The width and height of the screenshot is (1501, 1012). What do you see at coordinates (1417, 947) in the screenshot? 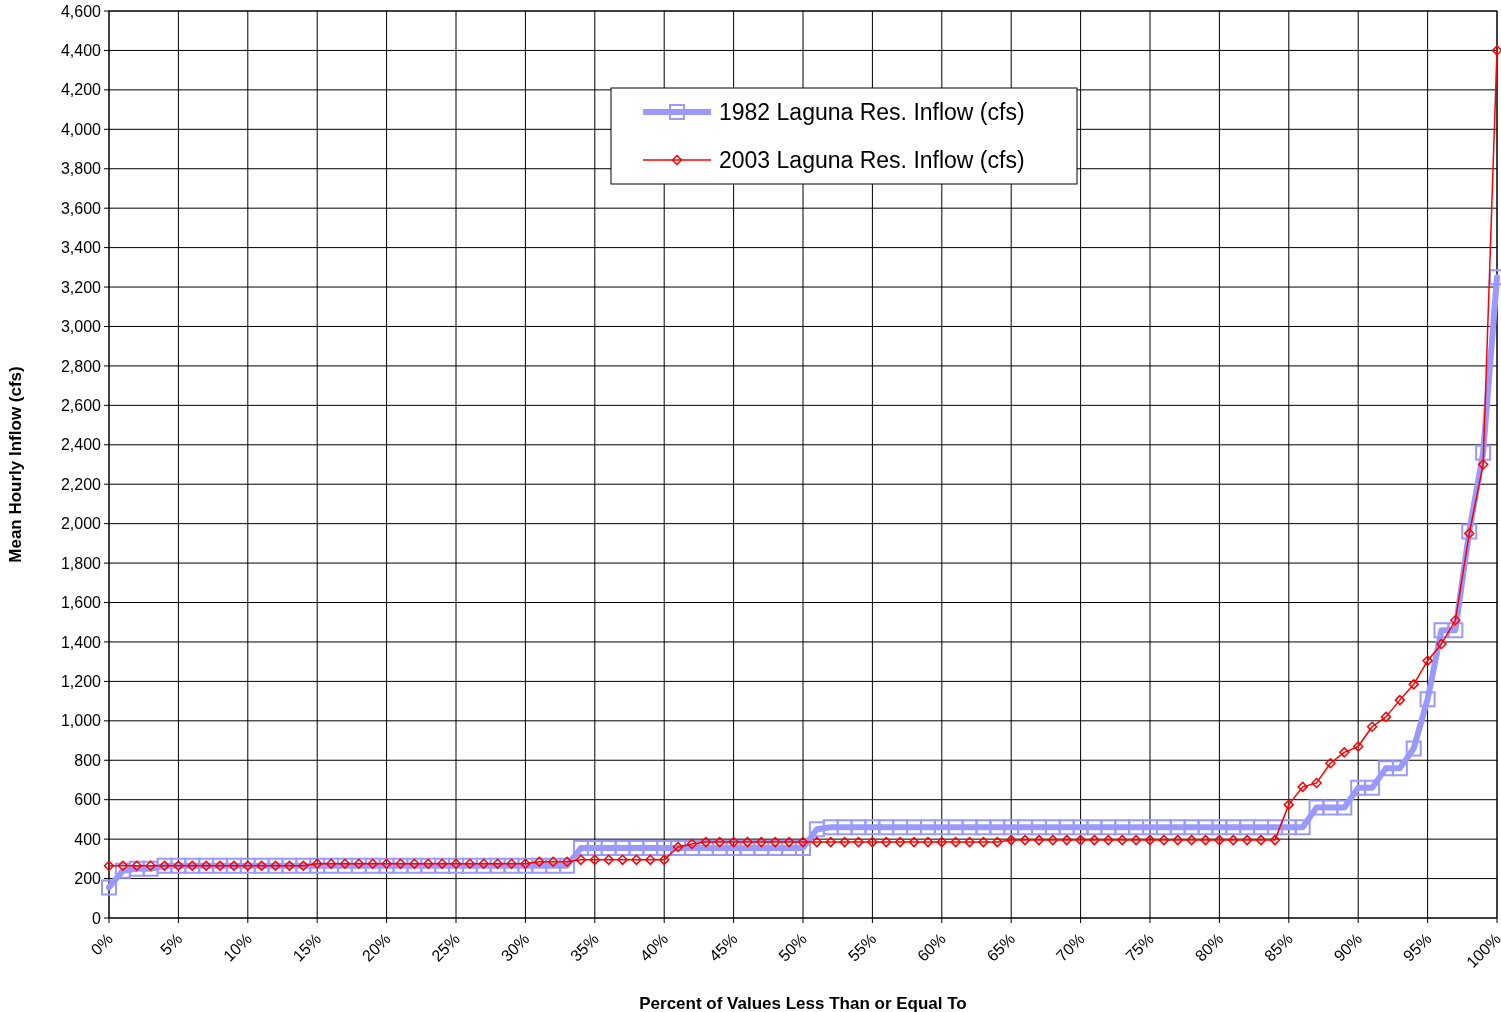
I see `x-tick-label: 95%` at bounding box center [1417, 947].